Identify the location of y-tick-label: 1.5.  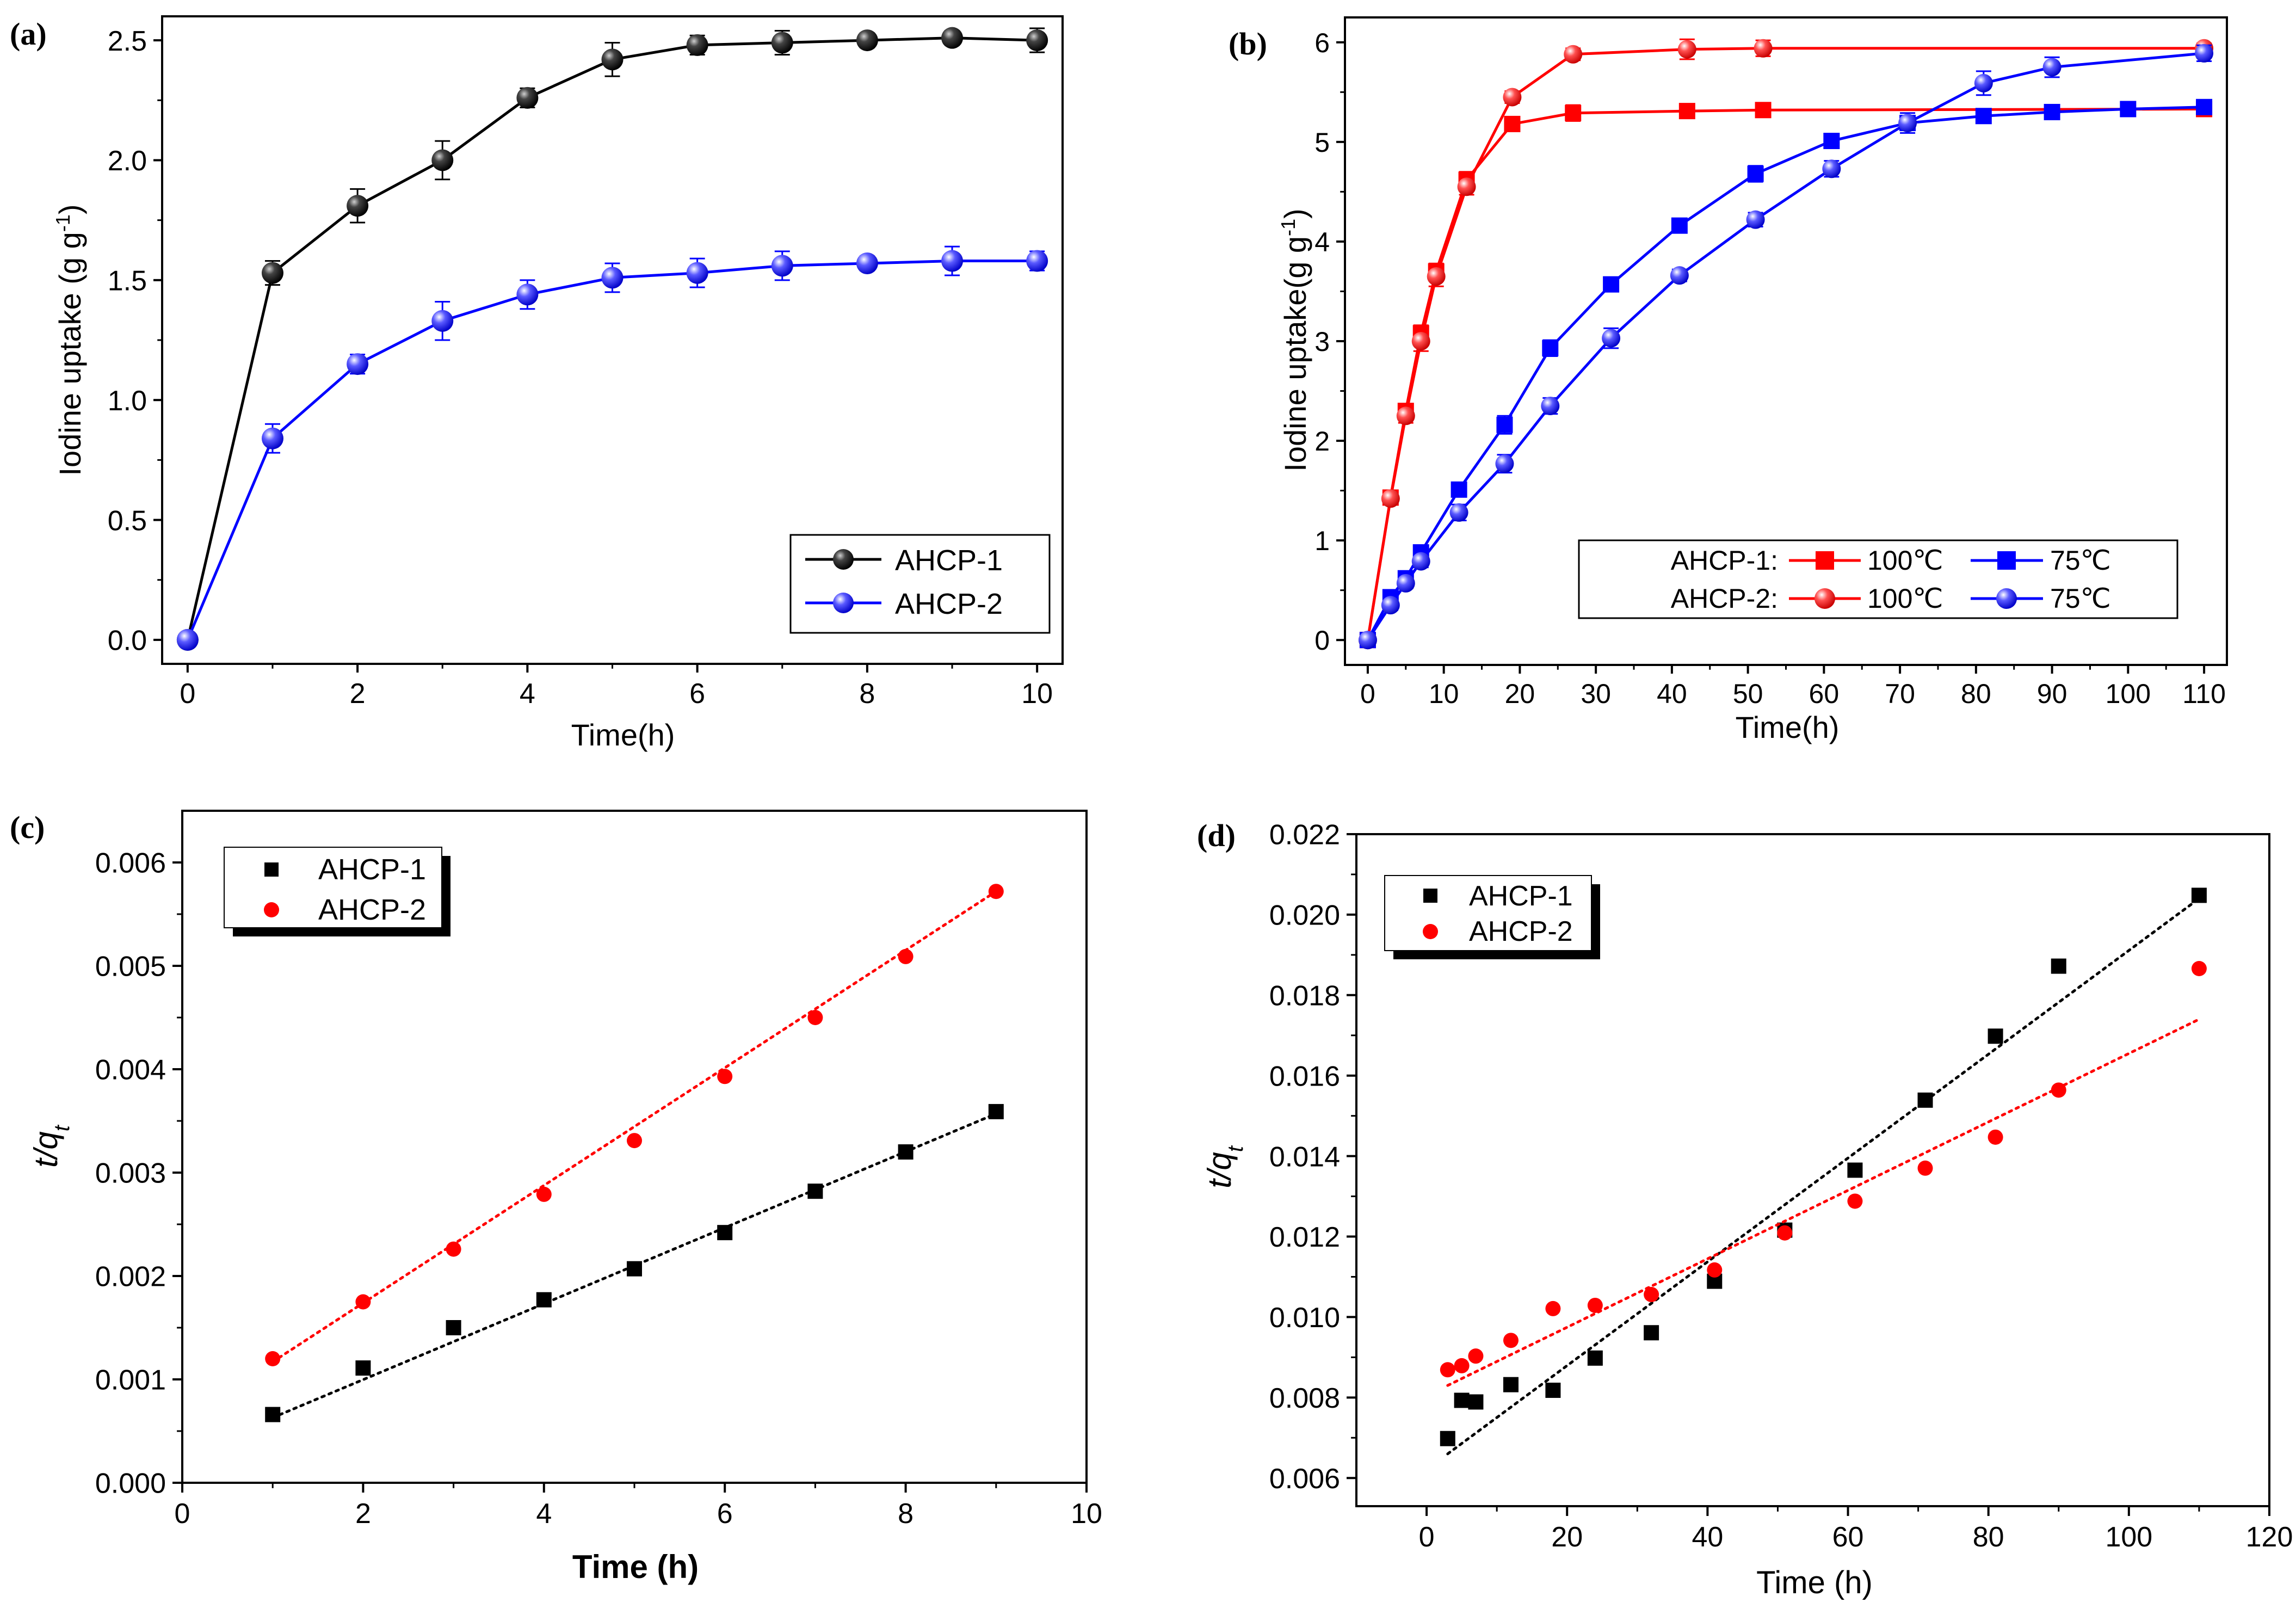
(127, 281).